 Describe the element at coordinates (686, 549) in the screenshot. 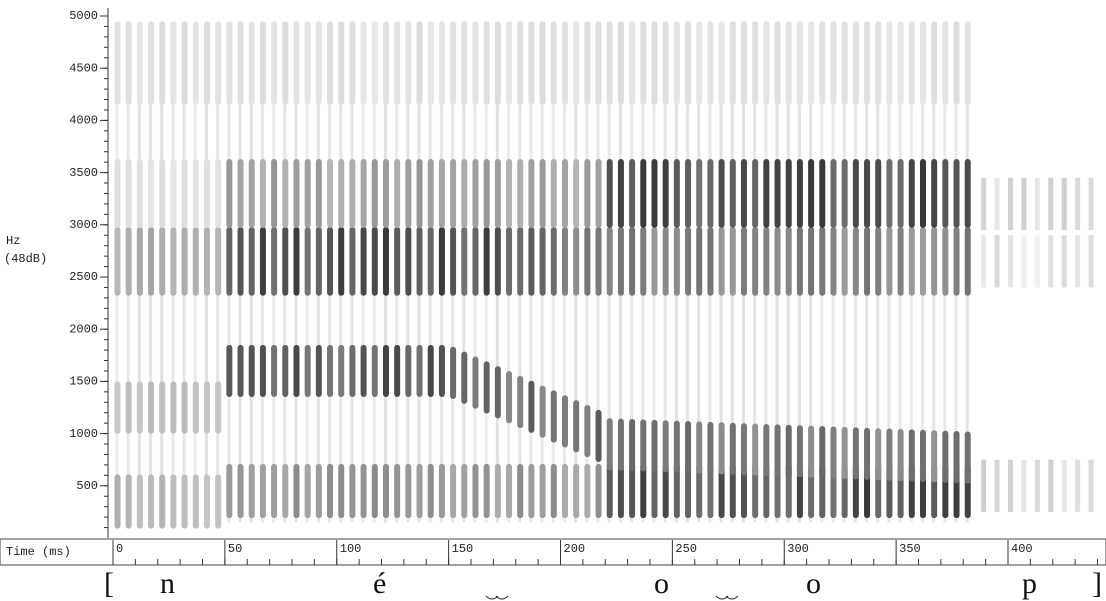

I see `x-tick-label: 250` at that location.